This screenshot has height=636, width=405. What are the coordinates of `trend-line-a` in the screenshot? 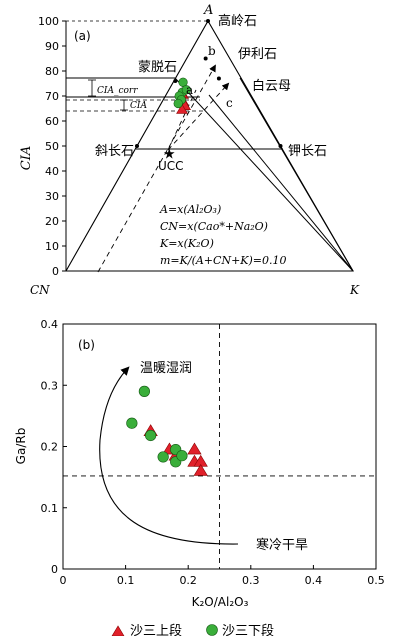 It's located at (182, 120).